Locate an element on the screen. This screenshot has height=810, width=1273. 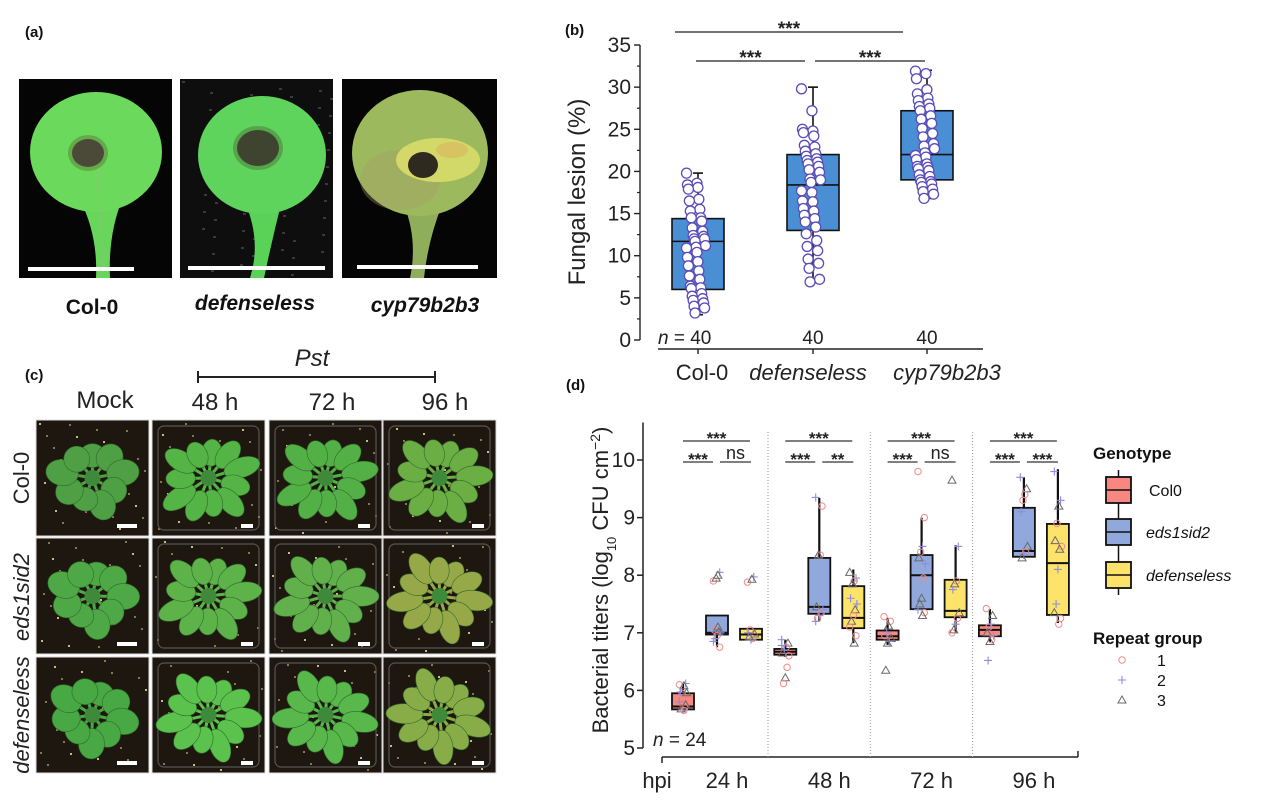
ylabel-close: ) is located at coordinates (600, 430).